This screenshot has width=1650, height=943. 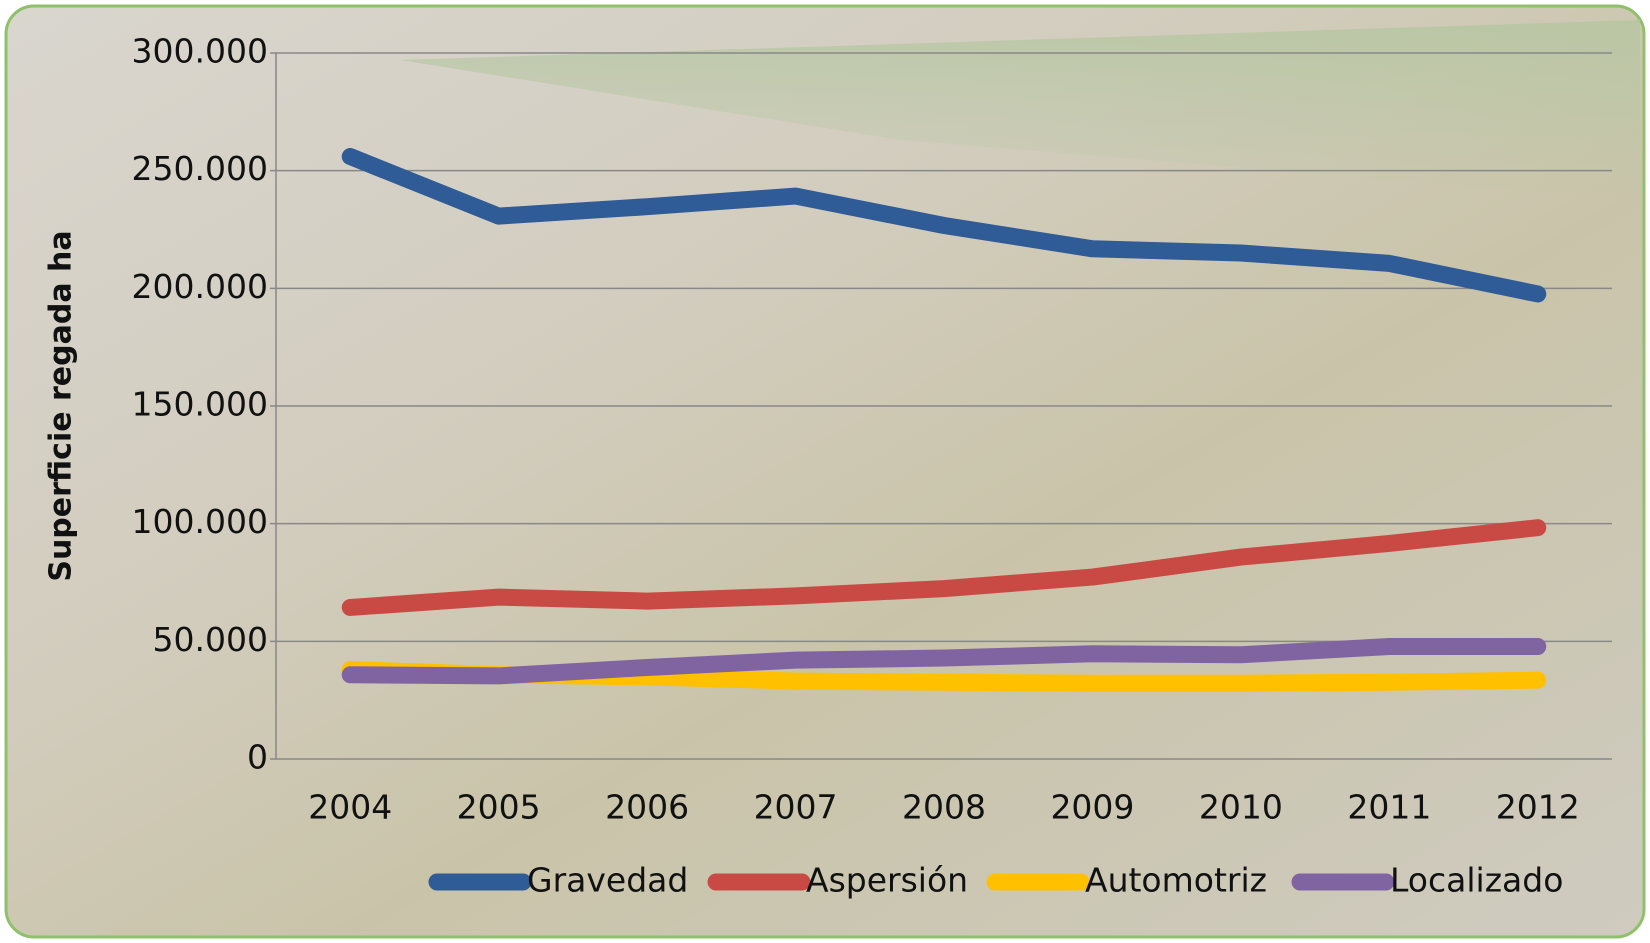 I want to click on x-tick-label: 2007, so click(x=796, y=807).